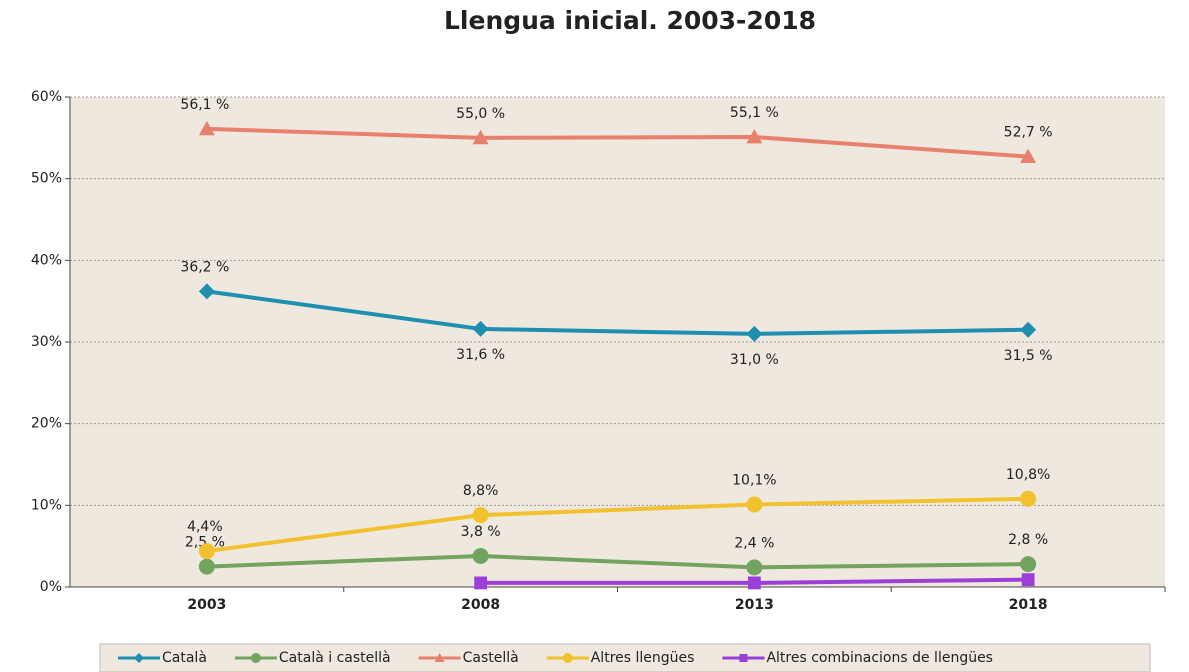 Image resolution: width=1189 pixels, height=672 pixels. What do you see at coordinates (1028, 475) in the screenshot?
I see `data-label: 10,8%` at bounding box center [1028, 475].